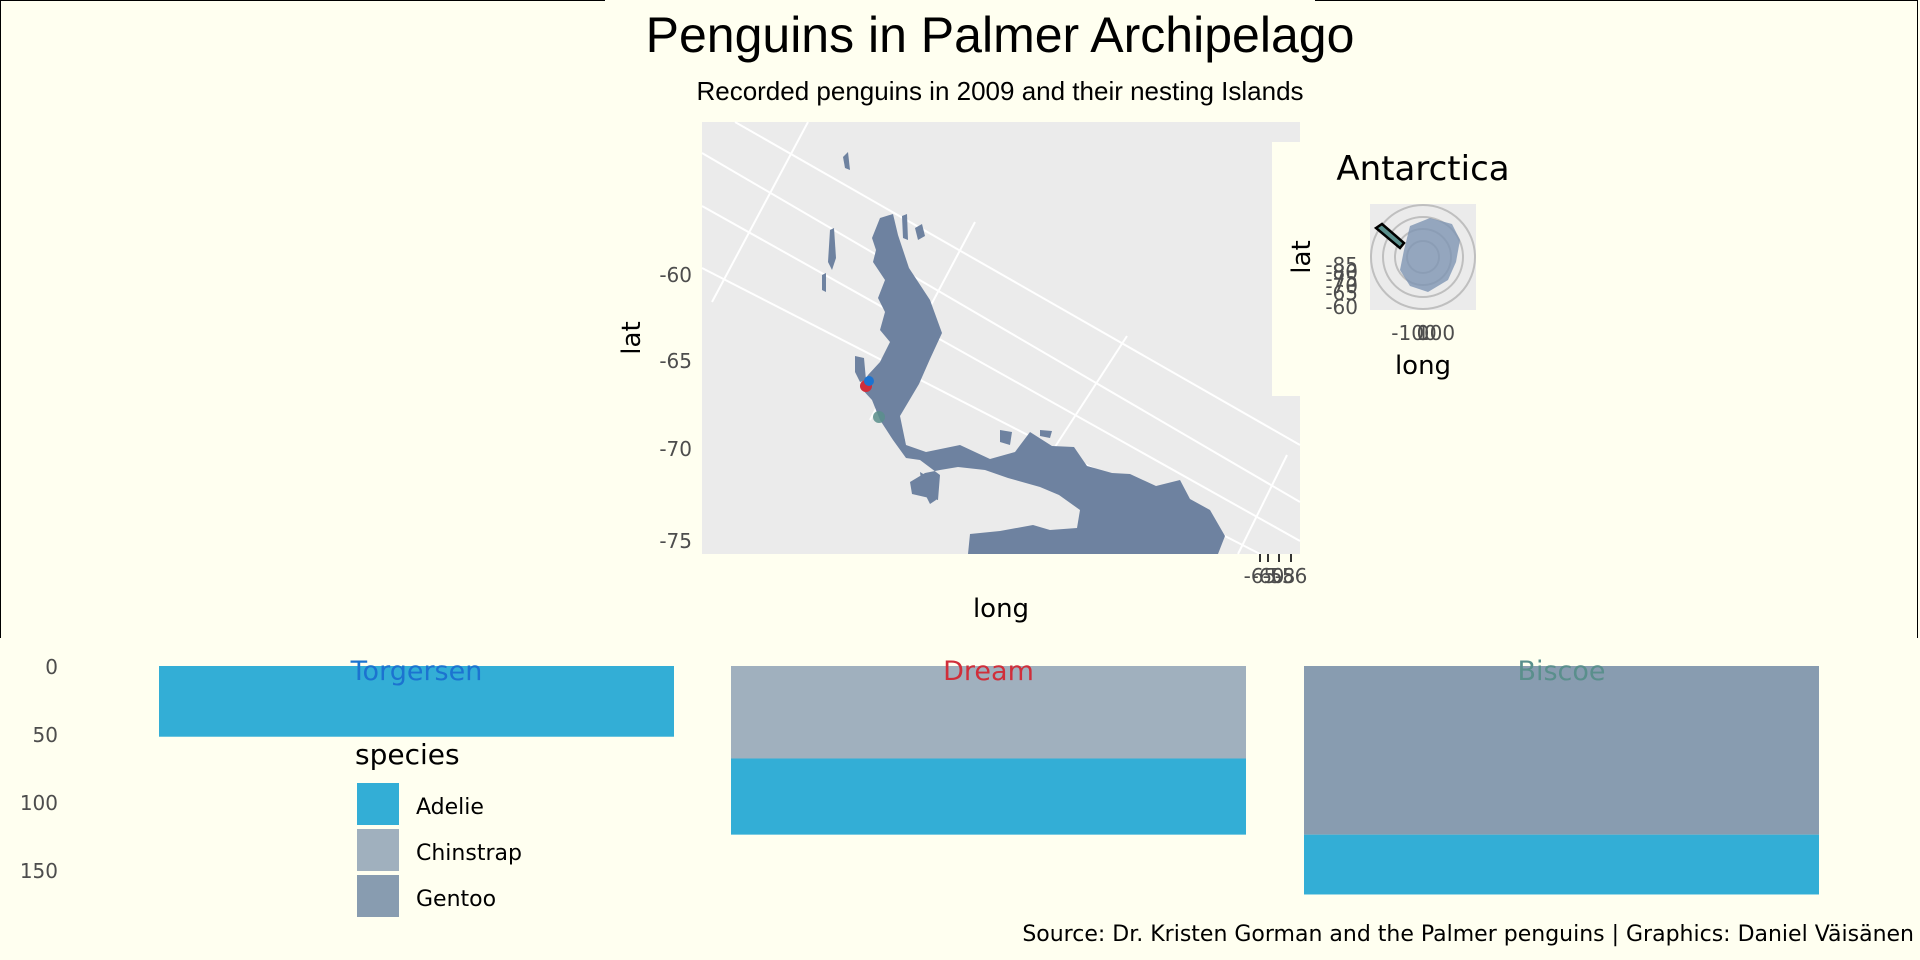 The height and width of the screenshot is (960, 1920). What do you see at coordinates (1260, 576) in the screenshot?
I see `map-x-tick-1: -65` at bounding box center [1260, 576].